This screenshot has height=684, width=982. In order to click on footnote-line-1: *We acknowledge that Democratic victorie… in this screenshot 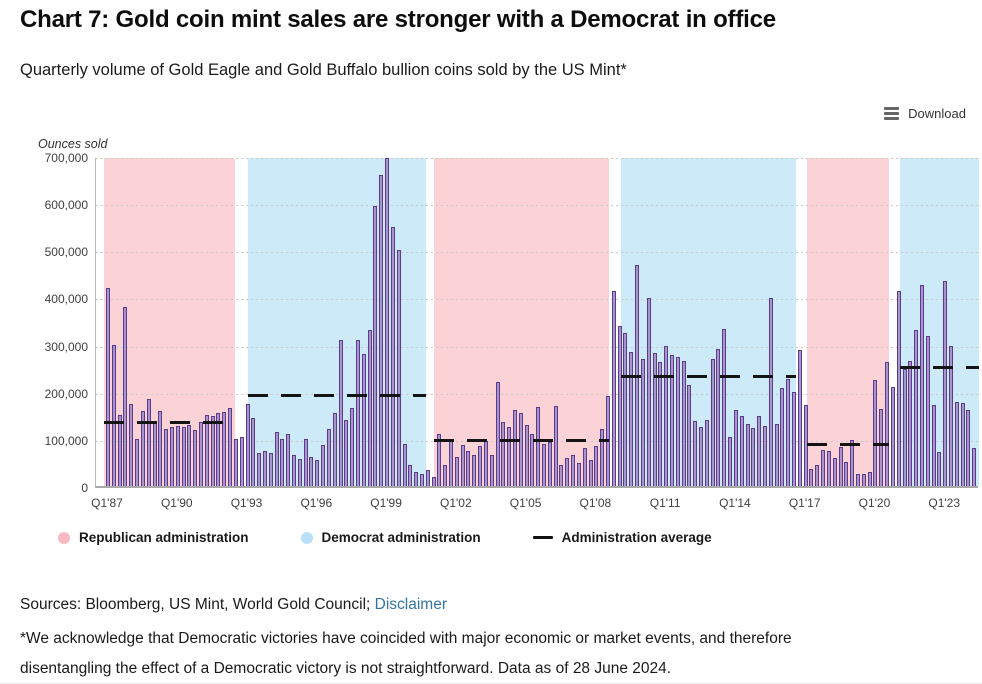, I will do `click(406, 638)`.